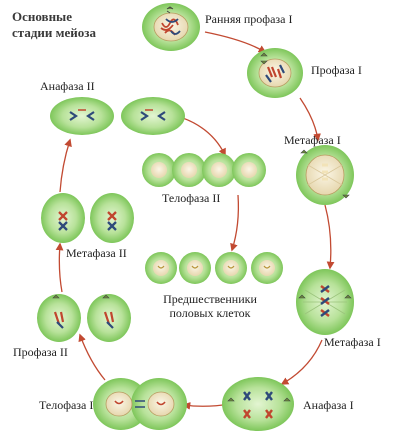  I want to click on title-line-1: Основные, so click(42, 16).